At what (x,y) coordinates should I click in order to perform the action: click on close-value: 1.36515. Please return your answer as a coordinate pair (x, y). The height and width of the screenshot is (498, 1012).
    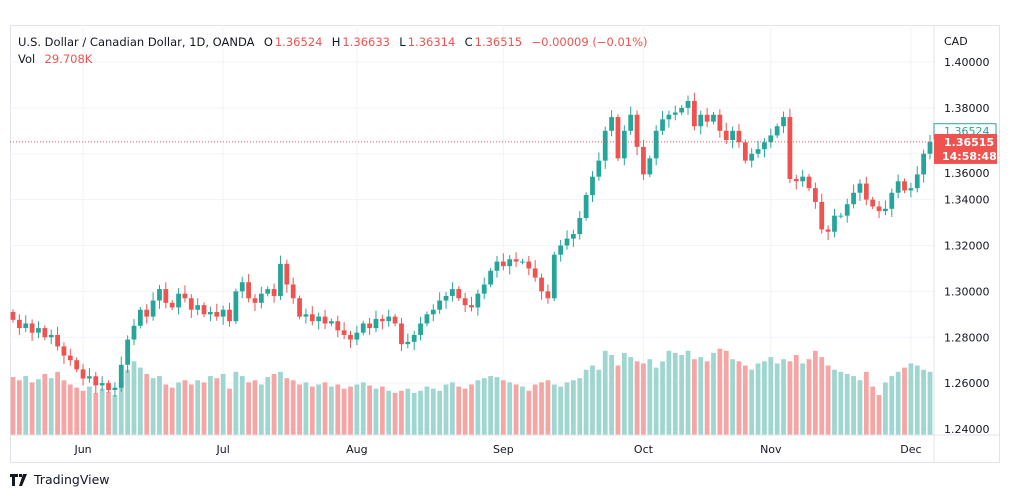
    Looking at the image, I should click on (498, 42).